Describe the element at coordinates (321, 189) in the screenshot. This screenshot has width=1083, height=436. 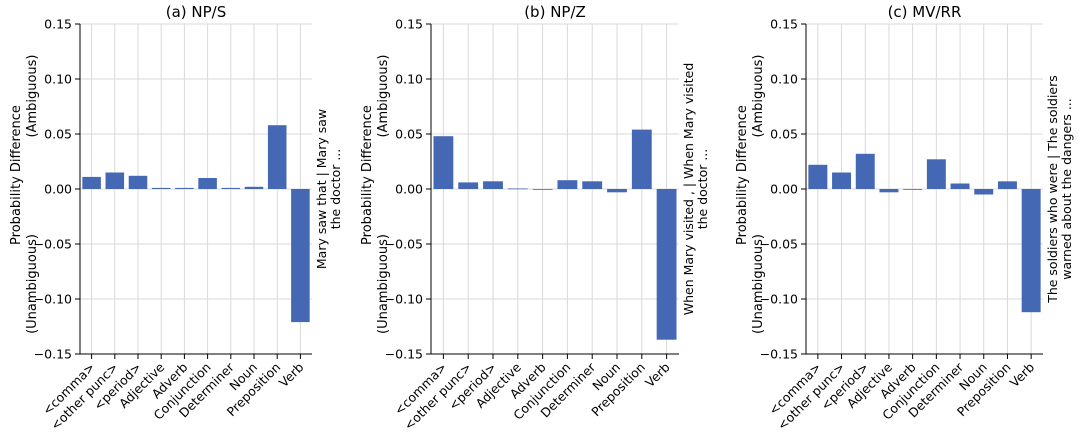
I see `example-sentence-label: Mary saw that | Mary saw` at that location.